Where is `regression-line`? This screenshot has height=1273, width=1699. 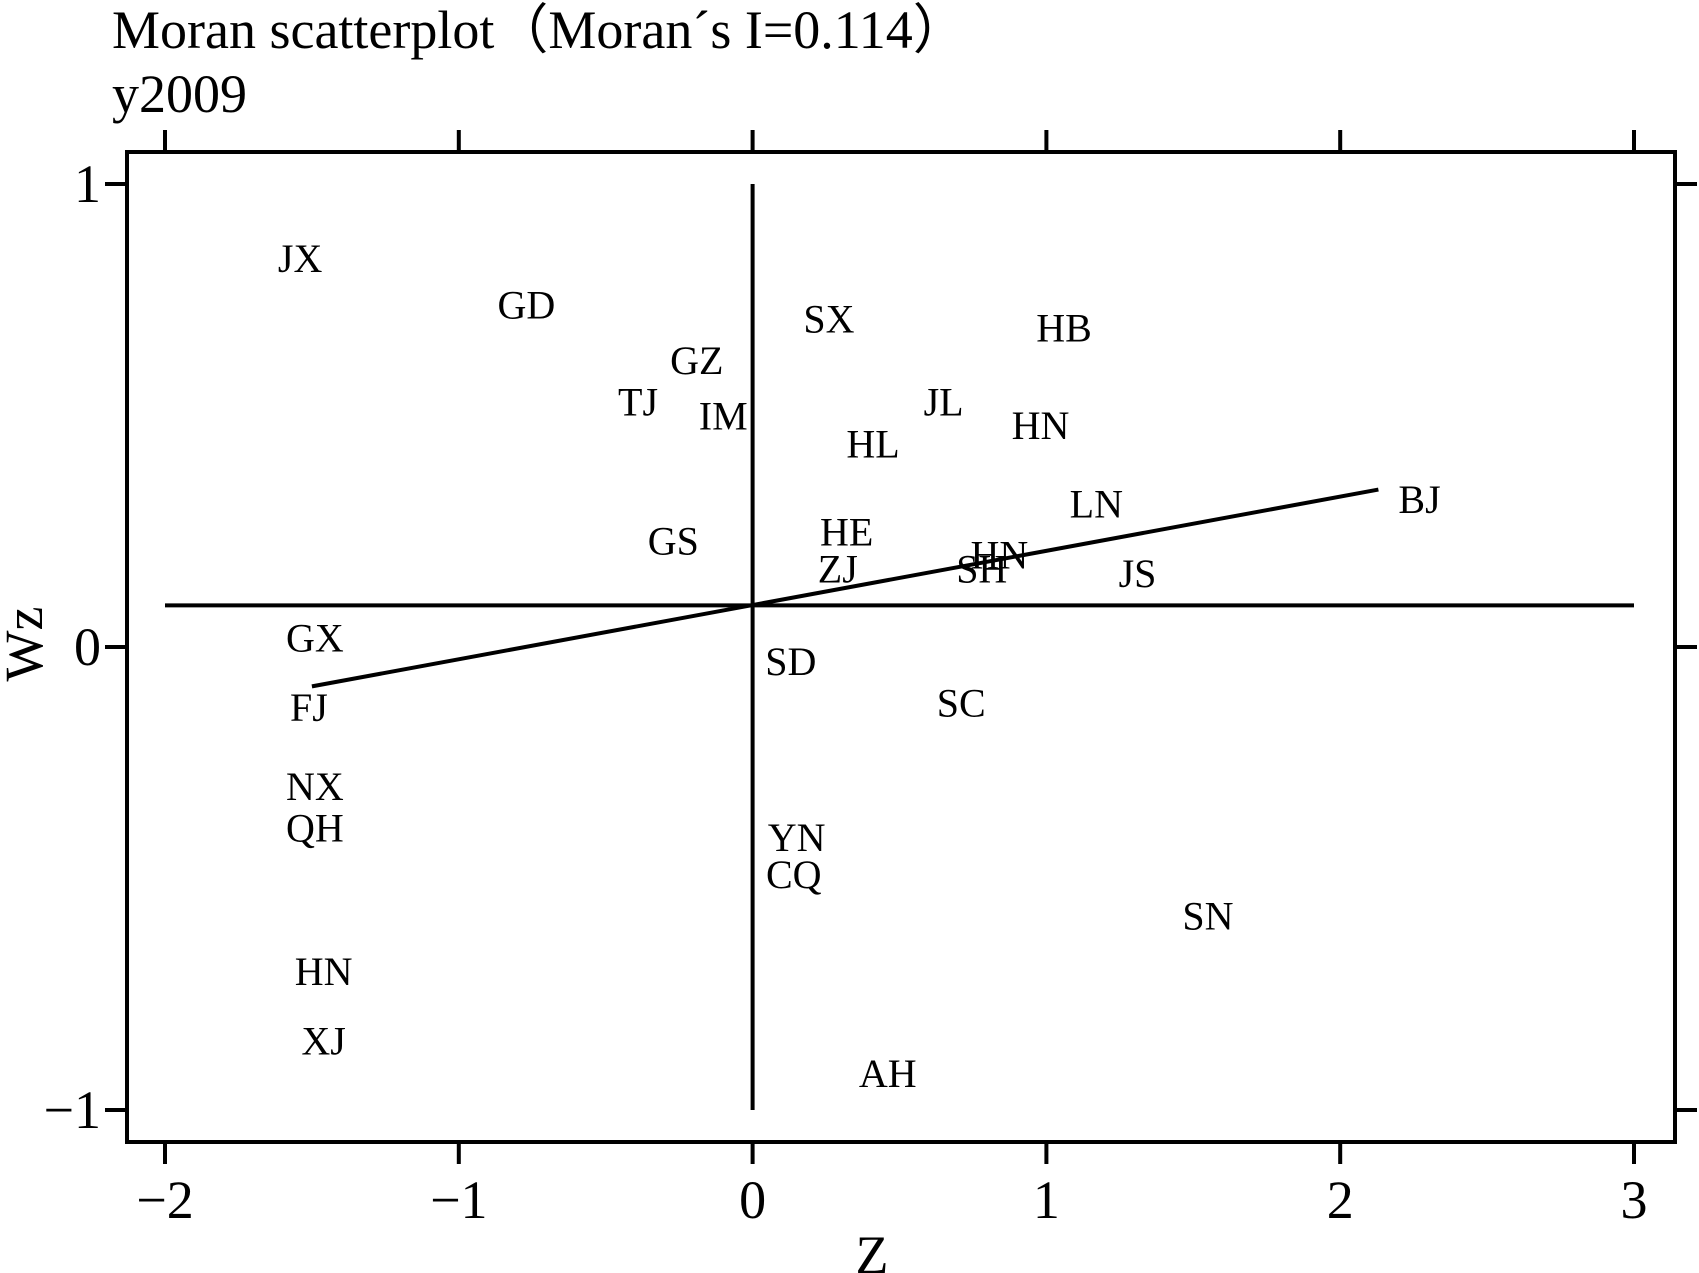
regression-line is located at coordinates (845, 588).